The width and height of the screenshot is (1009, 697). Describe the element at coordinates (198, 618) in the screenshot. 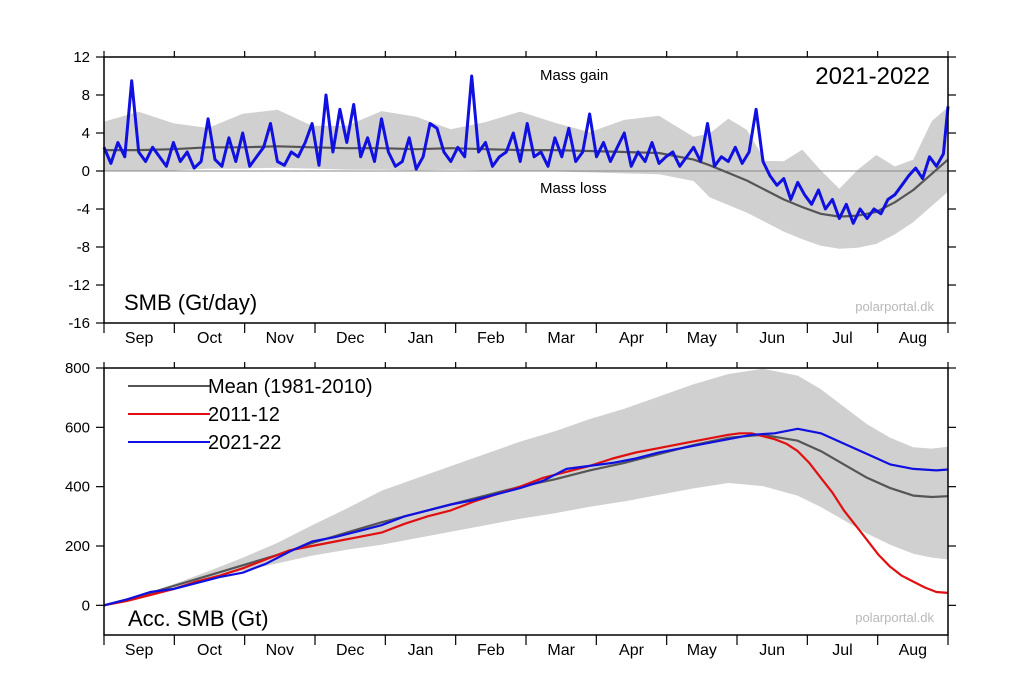

I see `accumulated-smb-panel-label: Acc. SMB (Gt)` at that location.